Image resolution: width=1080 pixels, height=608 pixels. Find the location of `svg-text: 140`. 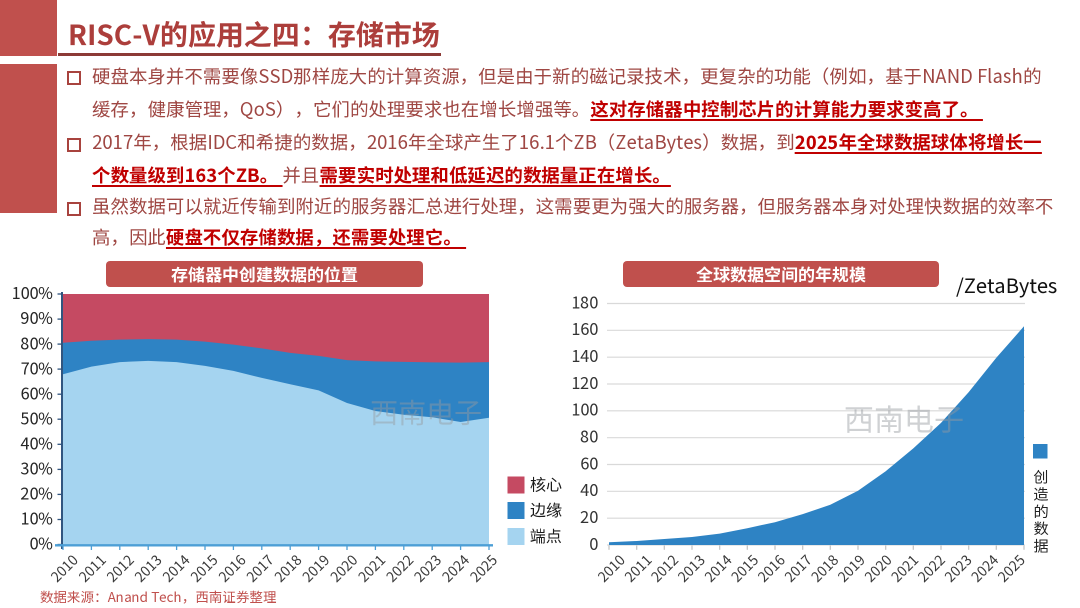

svg-text: 140 is located at coordinates (584, 355).